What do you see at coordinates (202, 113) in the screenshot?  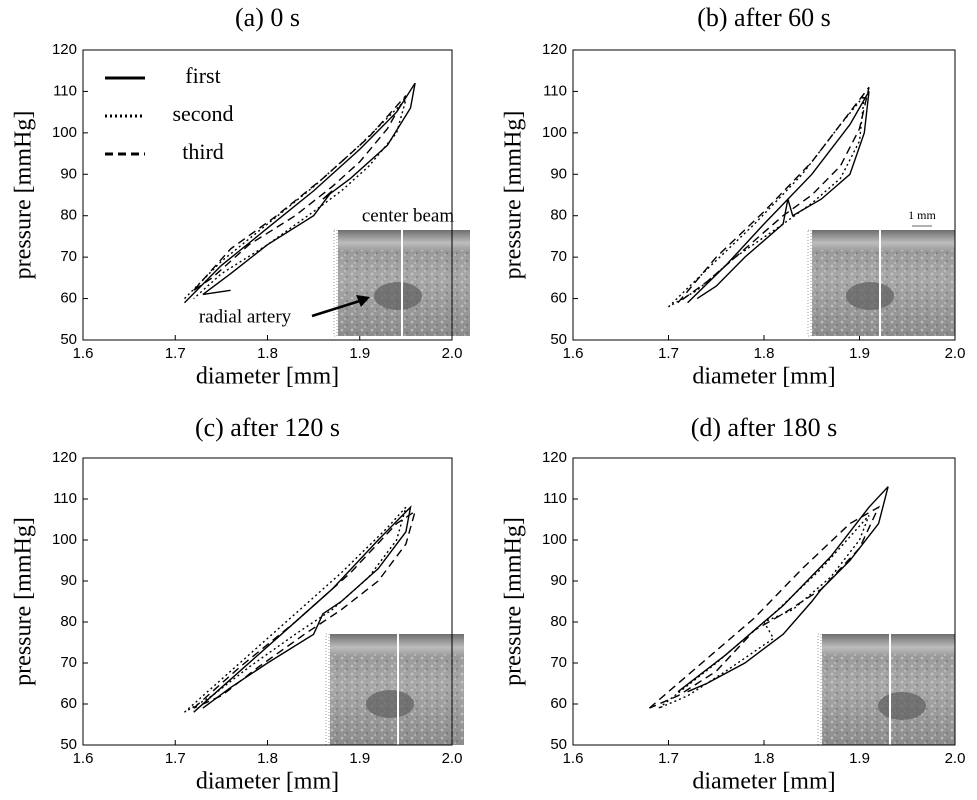 I see `legend-label: second` at bounding box center [202, 113].